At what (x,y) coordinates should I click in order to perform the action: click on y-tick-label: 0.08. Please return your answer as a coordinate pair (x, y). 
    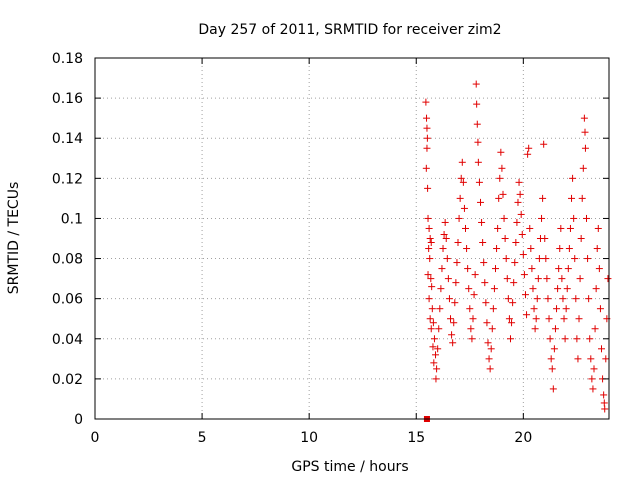
    Looking at the image, I should click on (67, 260).